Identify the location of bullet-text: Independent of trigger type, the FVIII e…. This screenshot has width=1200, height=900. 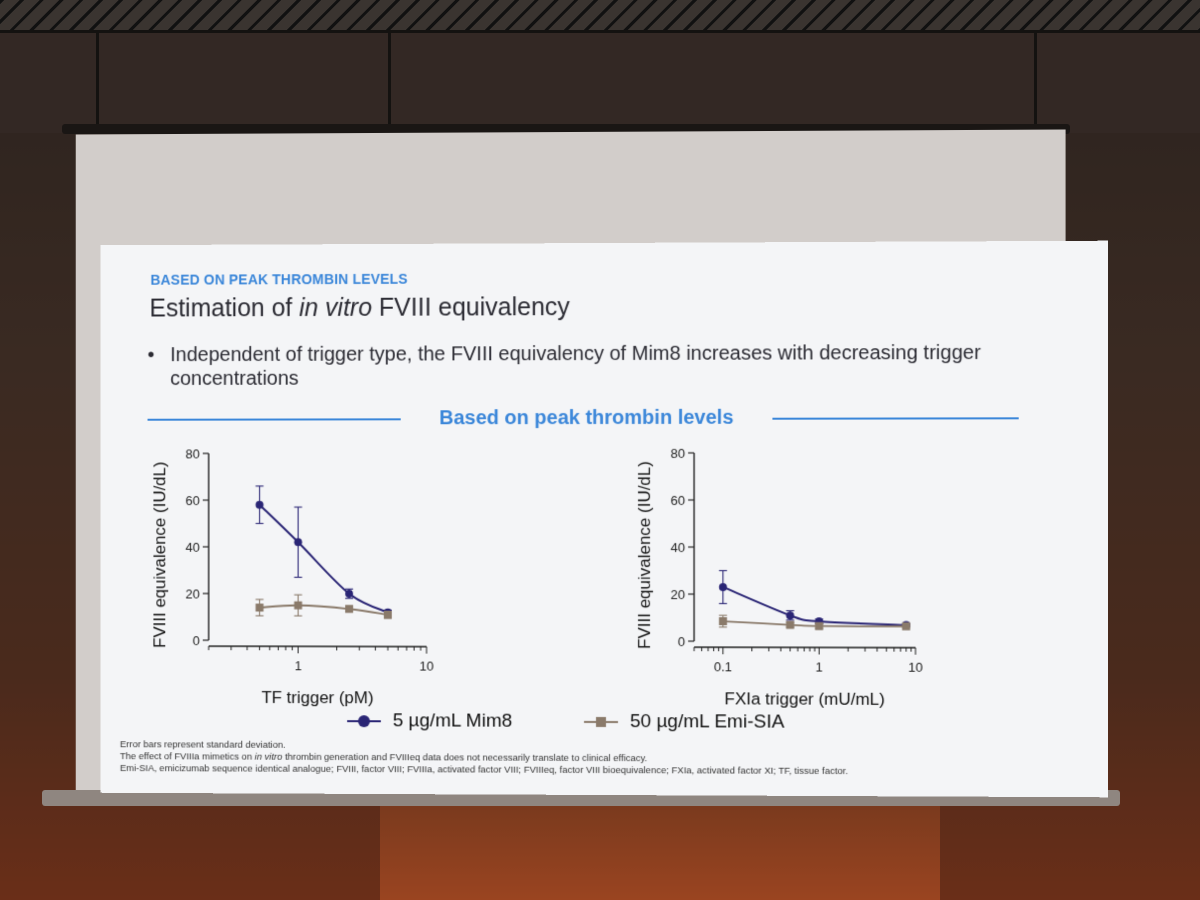
(567, 366).